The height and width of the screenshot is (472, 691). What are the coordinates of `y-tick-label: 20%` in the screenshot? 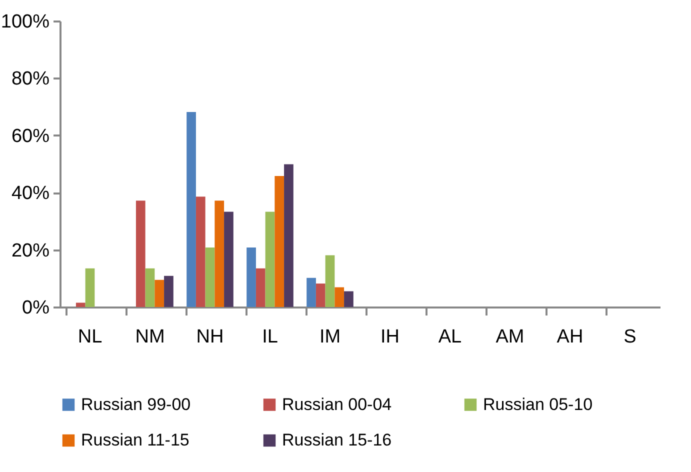 It's located at (30, 251).